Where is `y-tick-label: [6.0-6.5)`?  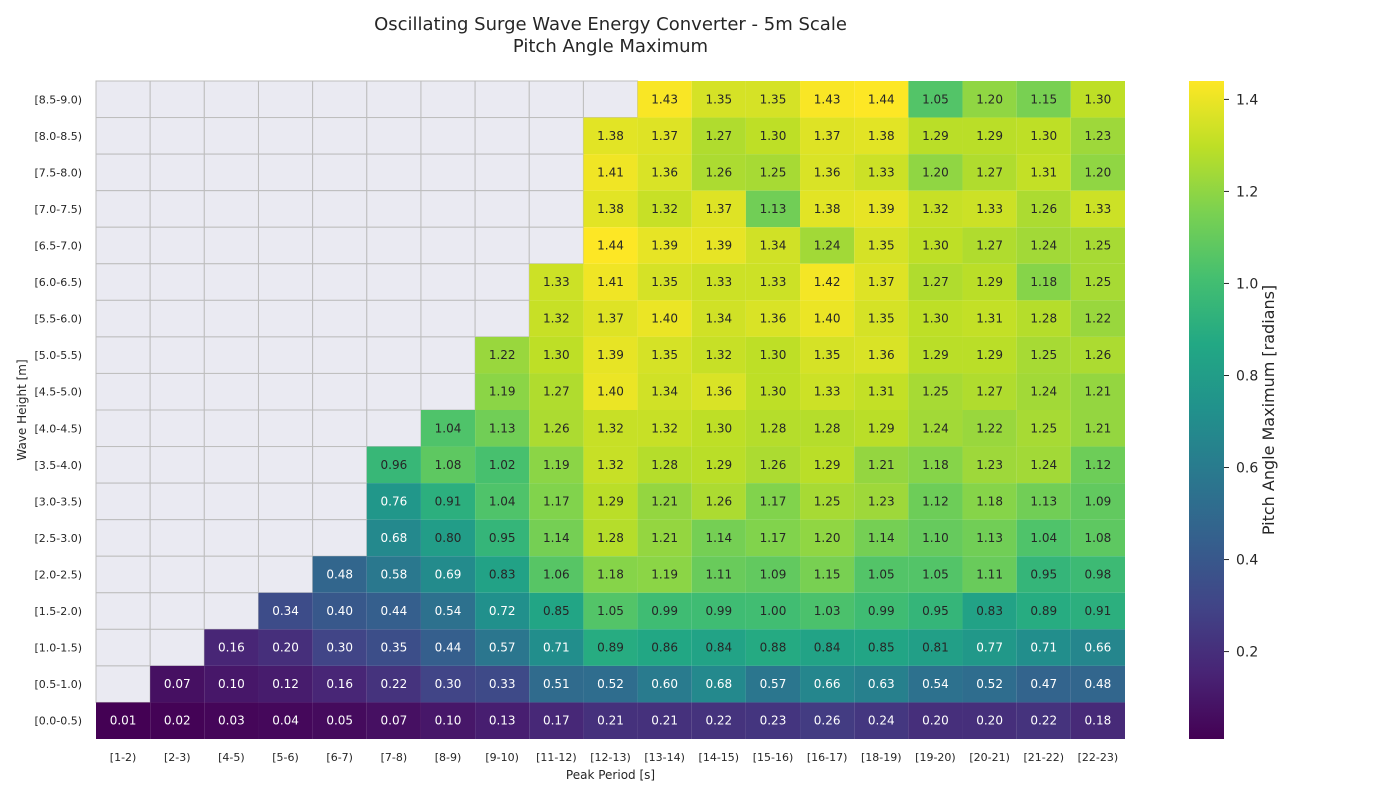
y-tick-label: [6.0-6.5) is located at coordinates (58, 282).